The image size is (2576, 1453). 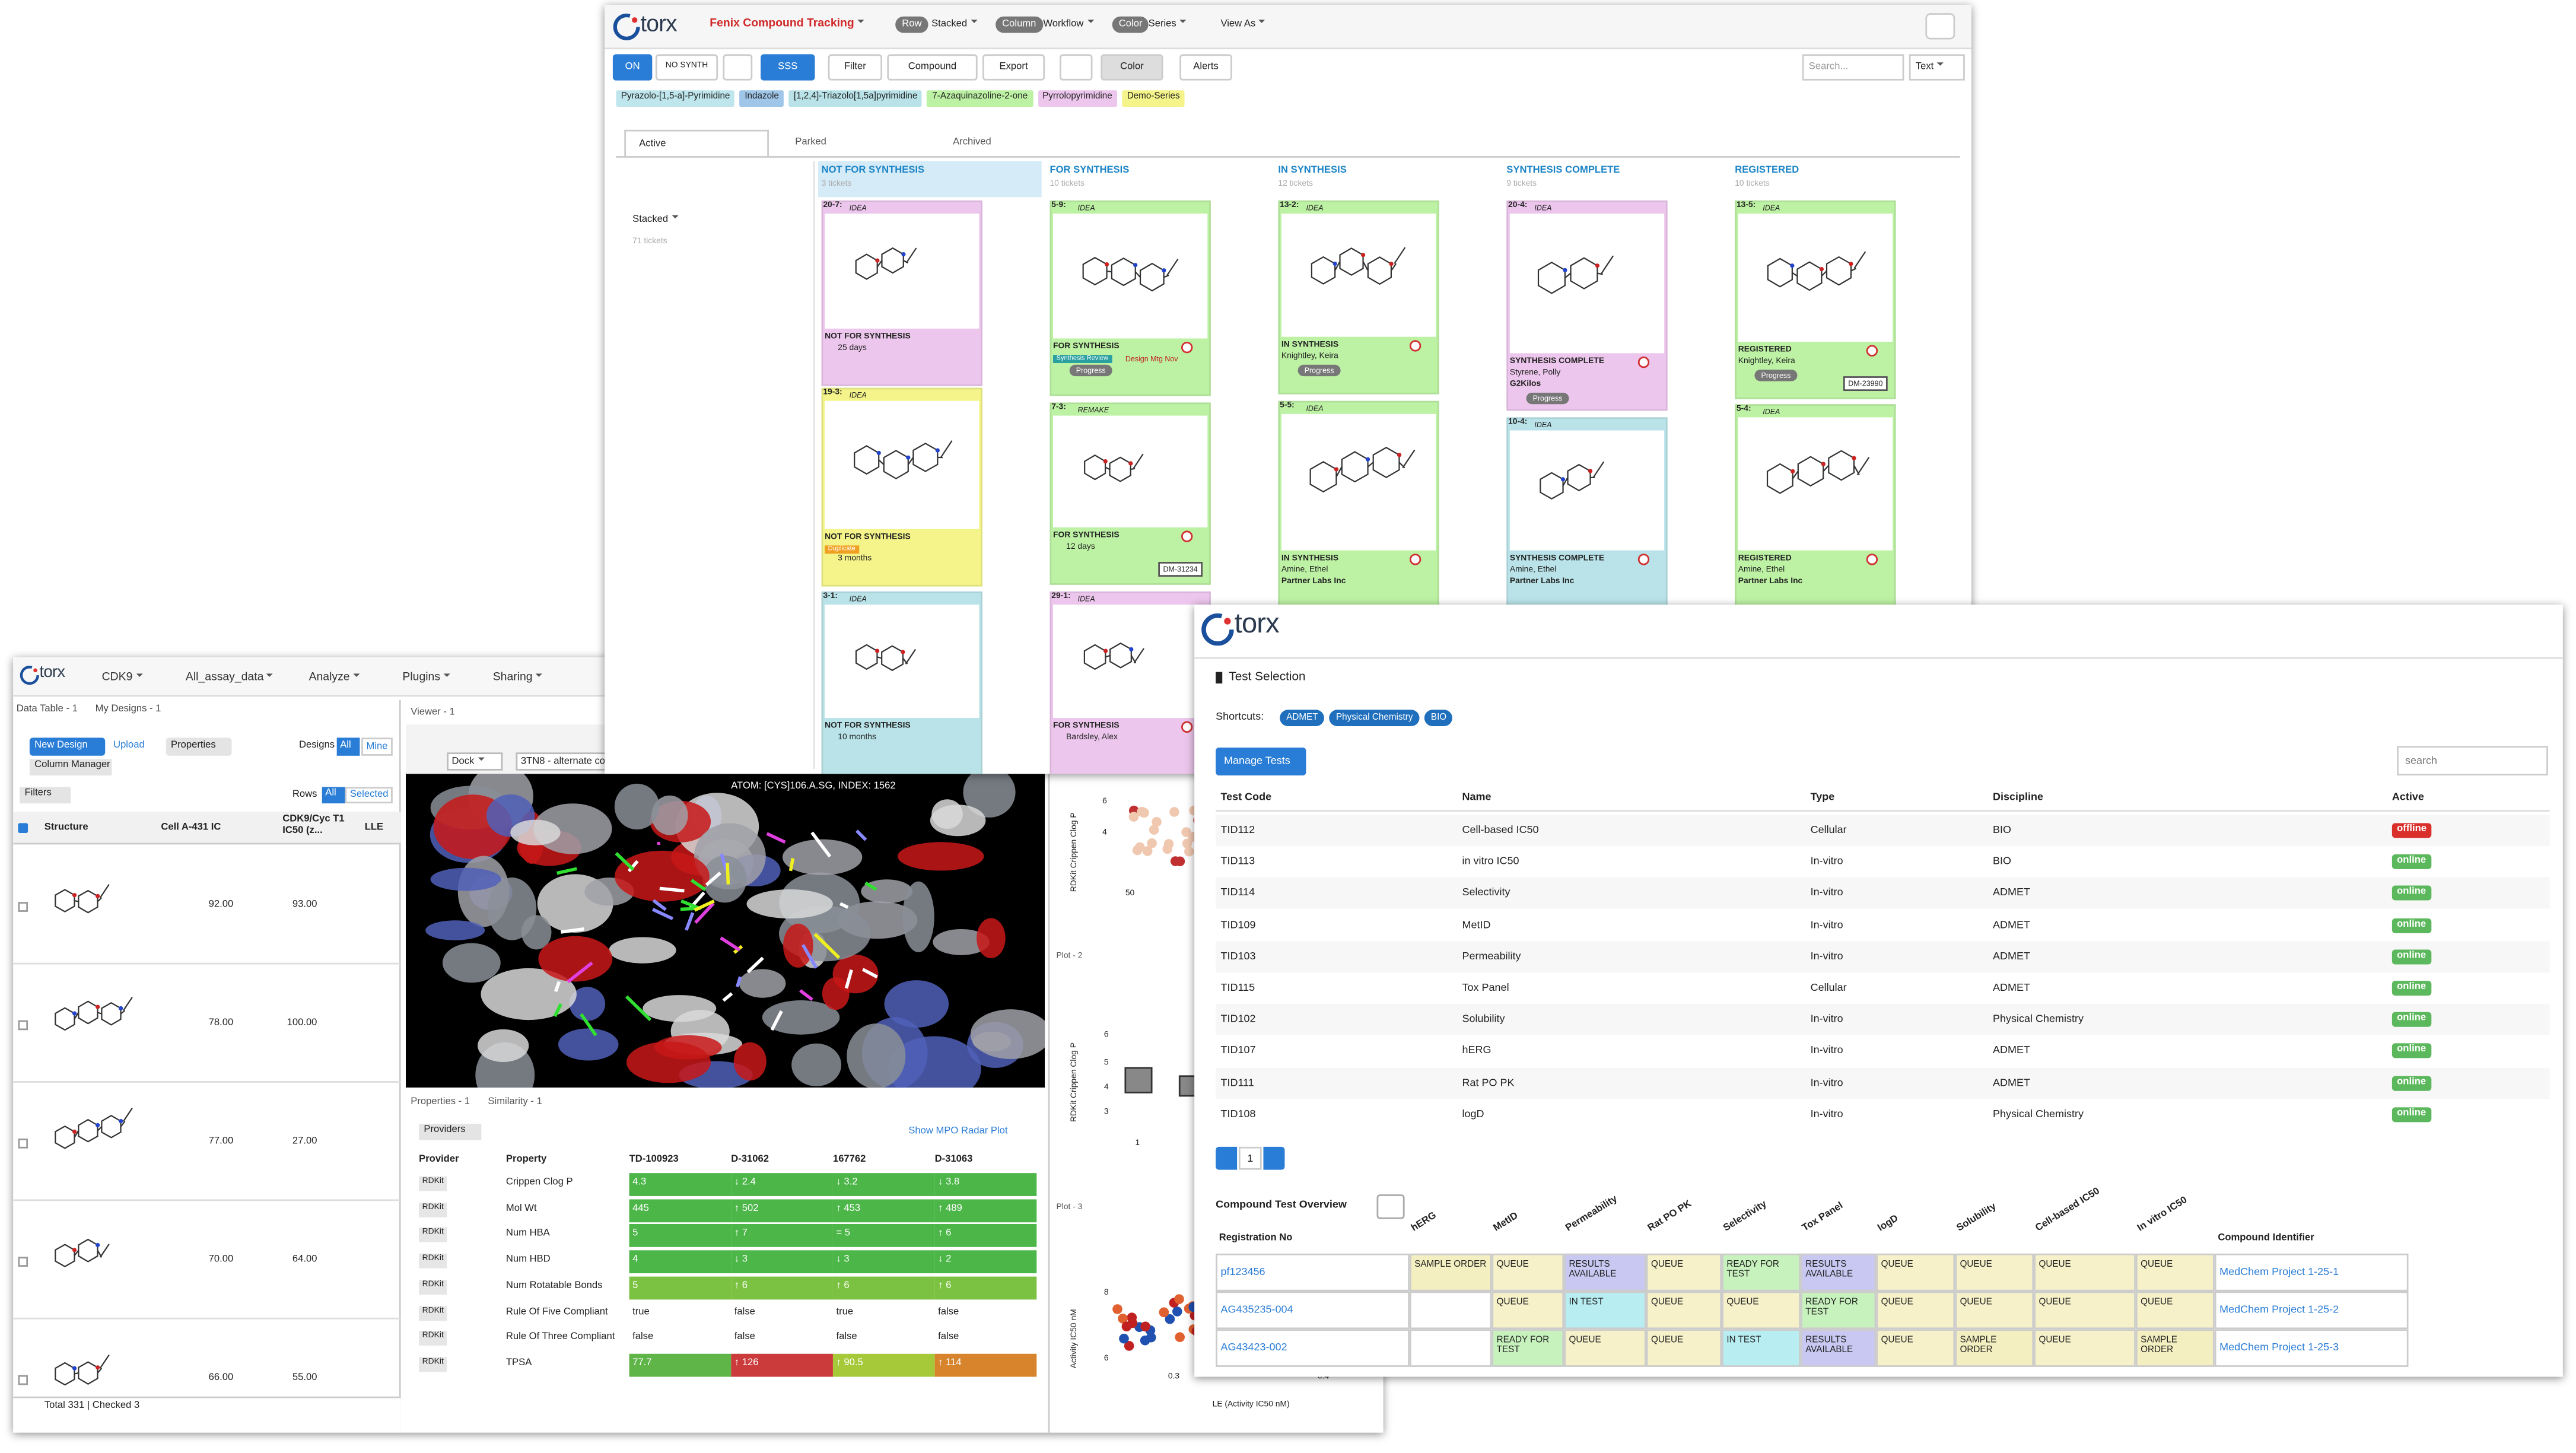 I want to click on prop-tab: Properties - 1, so click(x=440, y=1102).